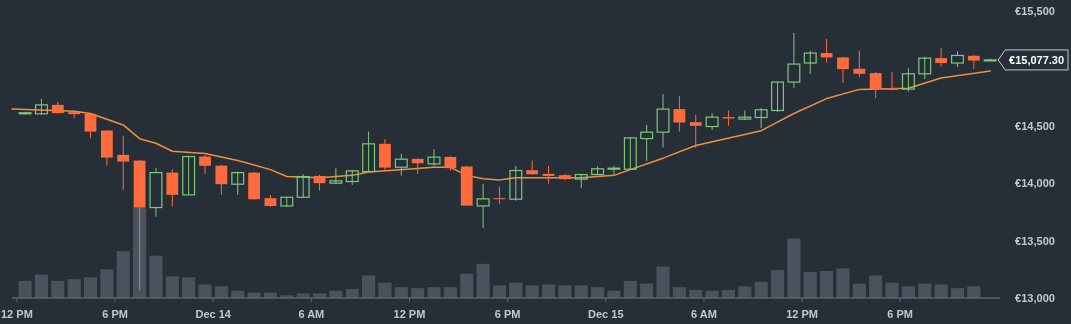 The image size is (1071, 324). What do you see at coordinates (1035, 183) in the screenshot?
I see `y-tick-label: €14,000` at bounding box center [1035, 183].